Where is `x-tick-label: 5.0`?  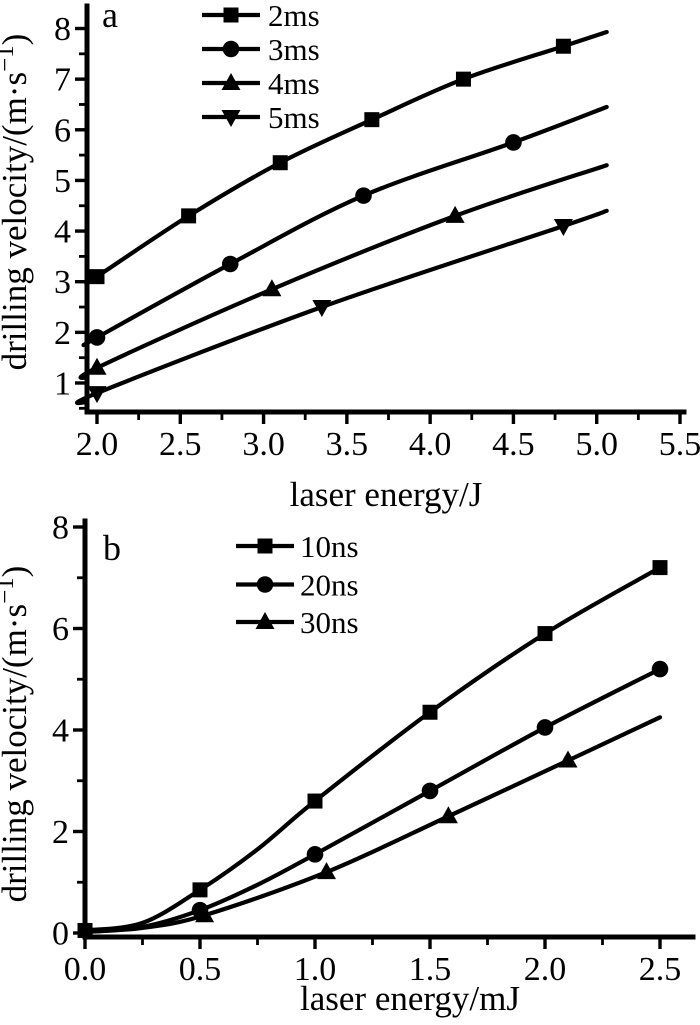
x-tick-label: 5.0 is located at coordinates (596, 444).